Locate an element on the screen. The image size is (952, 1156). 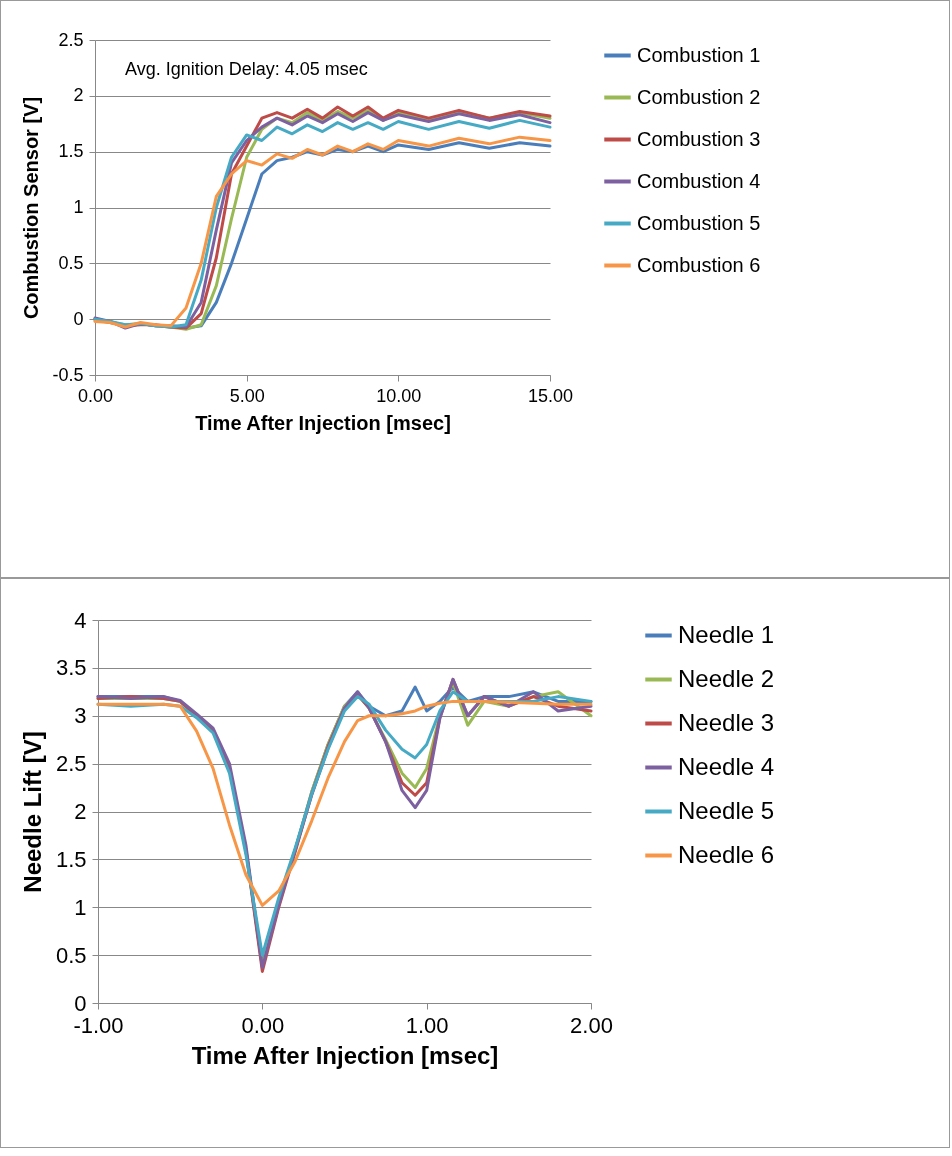
legend-label: Needle 3 is located at coordinates (726, 722).